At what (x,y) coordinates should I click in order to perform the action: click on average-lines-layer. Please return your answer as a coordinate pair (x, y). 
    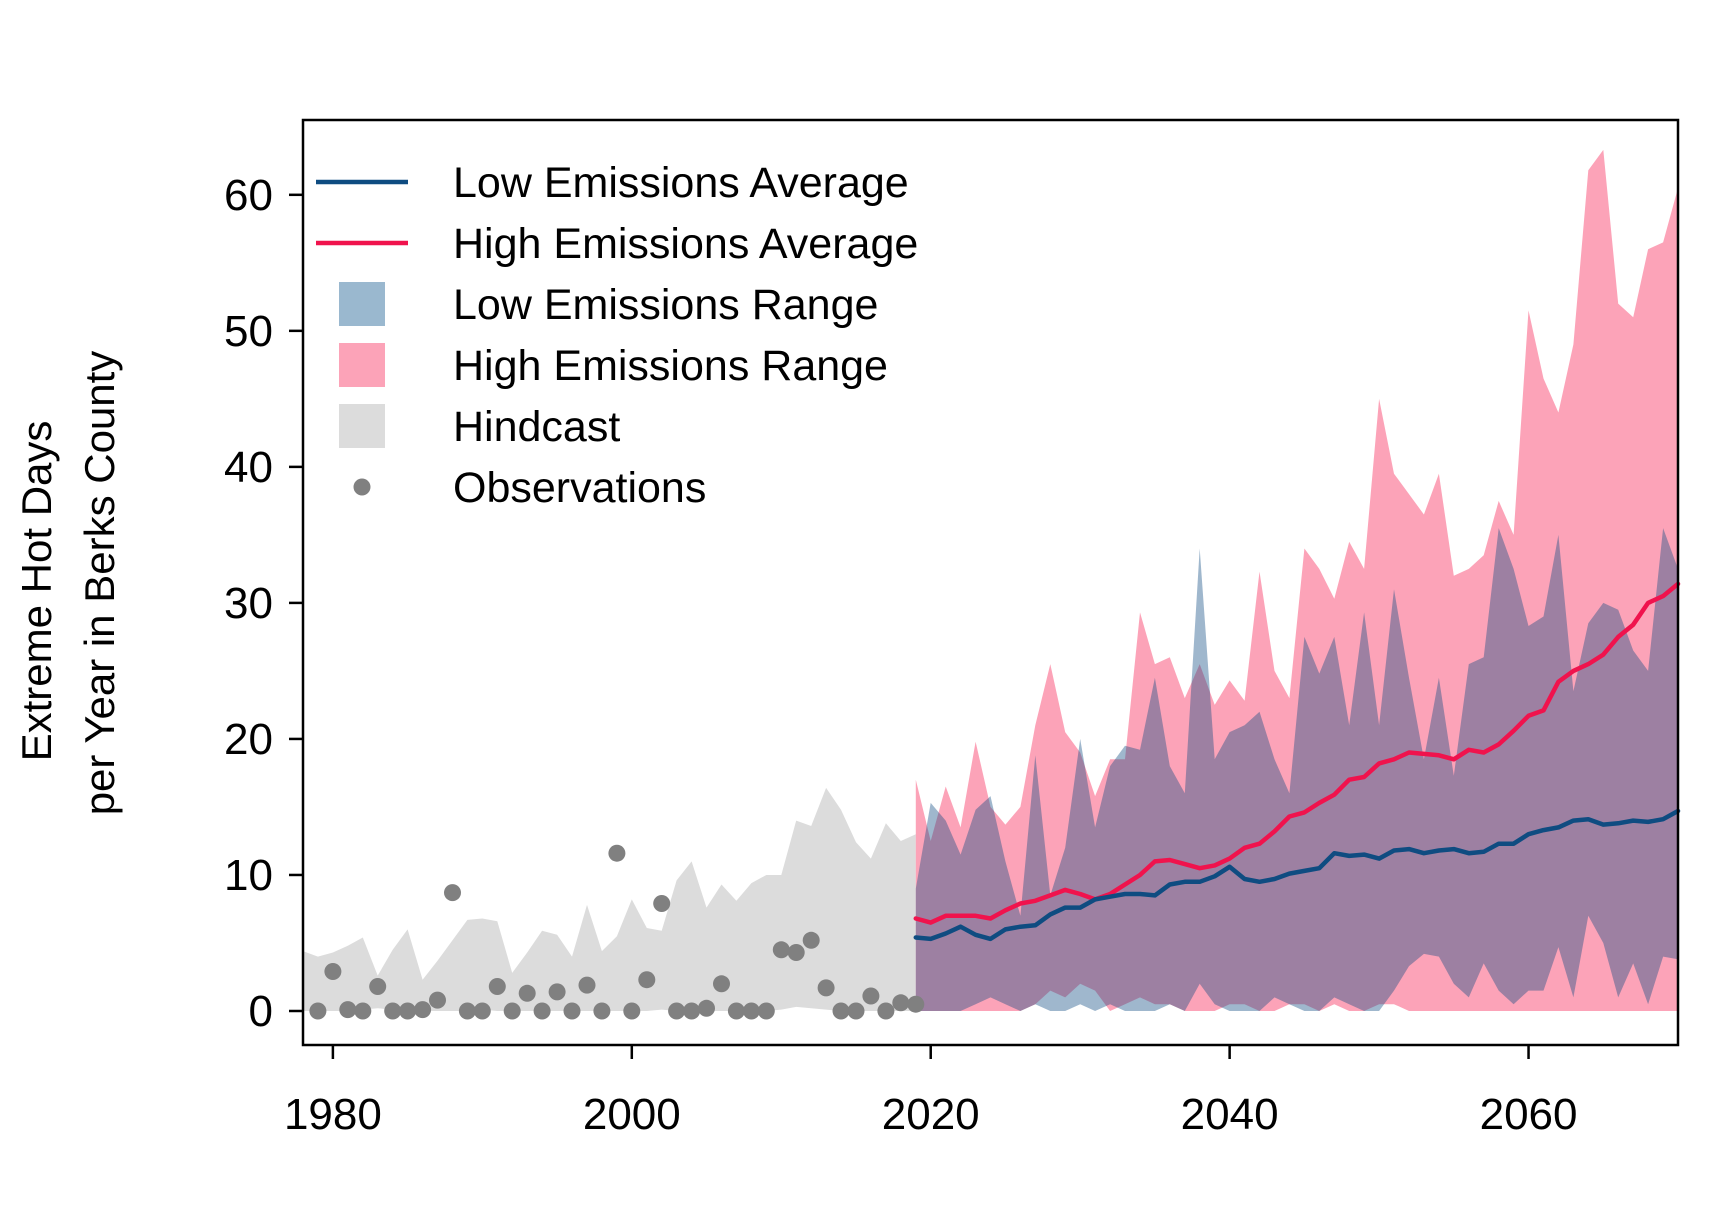
    Looking at the image, I should click on (1297, 761).